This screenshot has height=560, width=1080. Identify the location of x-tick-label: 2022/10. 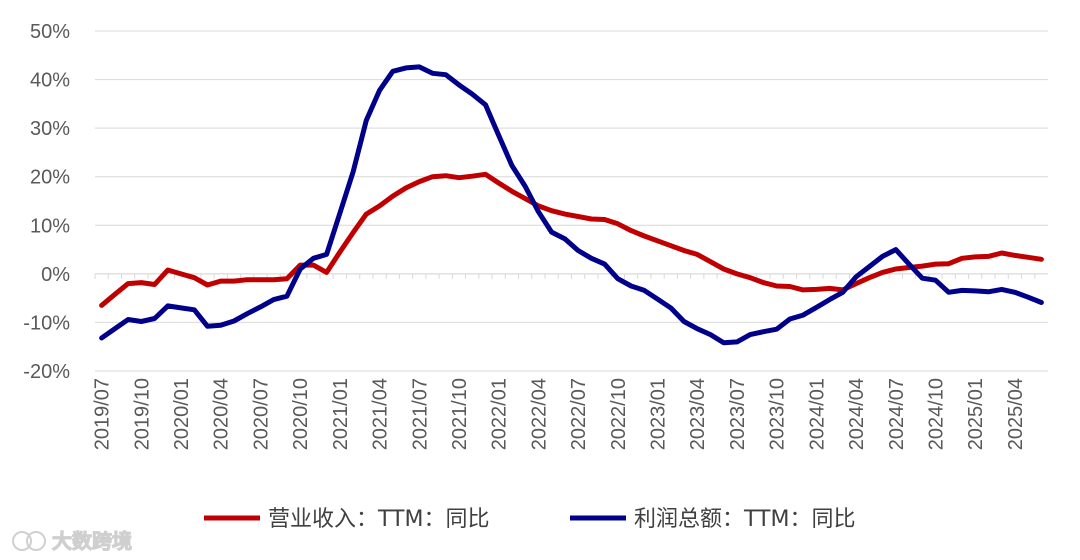
(619, 414).